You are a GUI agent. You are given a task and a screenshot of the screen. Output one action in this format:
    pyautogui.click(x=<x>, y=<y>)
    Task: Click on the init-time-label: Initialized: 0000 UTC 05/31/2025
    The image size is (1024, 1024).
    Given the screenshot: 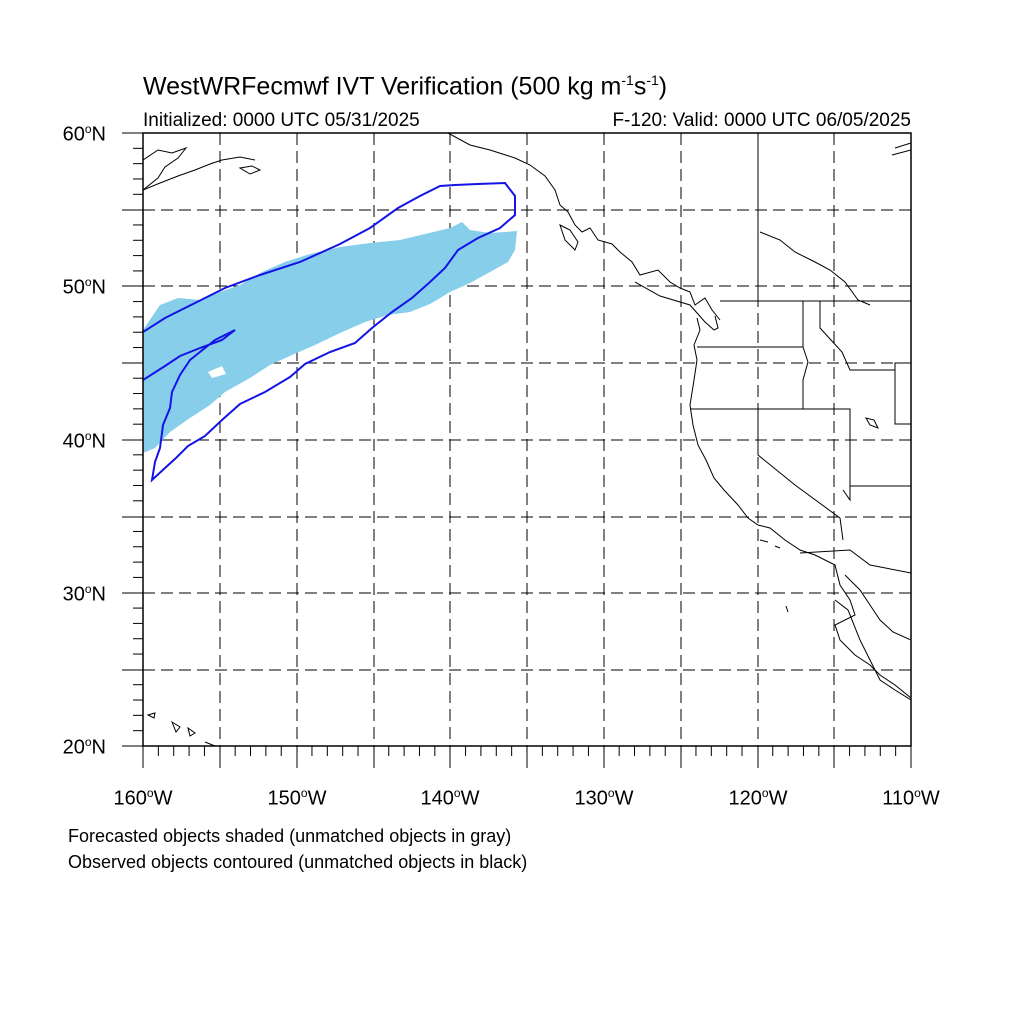 What is the action you would take?
    pyautogui.click(x=281, y=120)
    